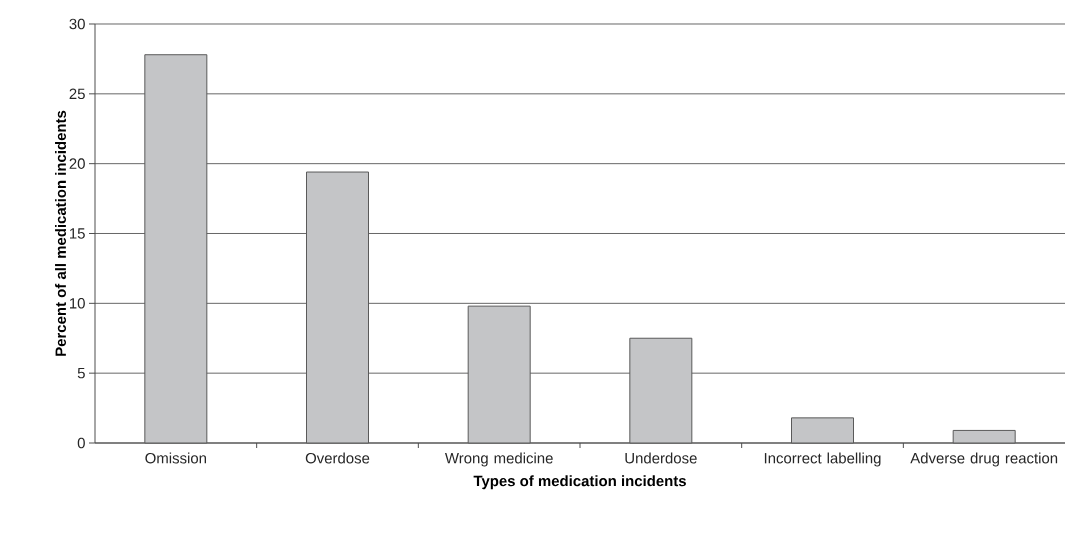  I want to click on y-tick-label: 20, so click(77, 163).